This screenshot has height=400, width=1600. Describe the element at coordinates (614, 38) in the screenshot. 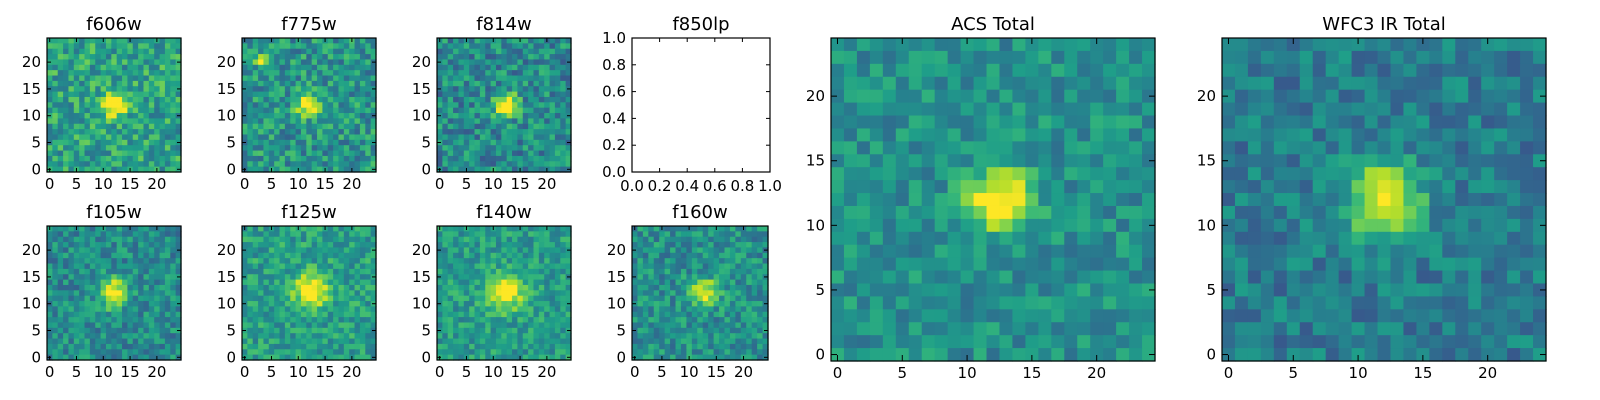

I see `y-tick-label: 1.0` at that location.